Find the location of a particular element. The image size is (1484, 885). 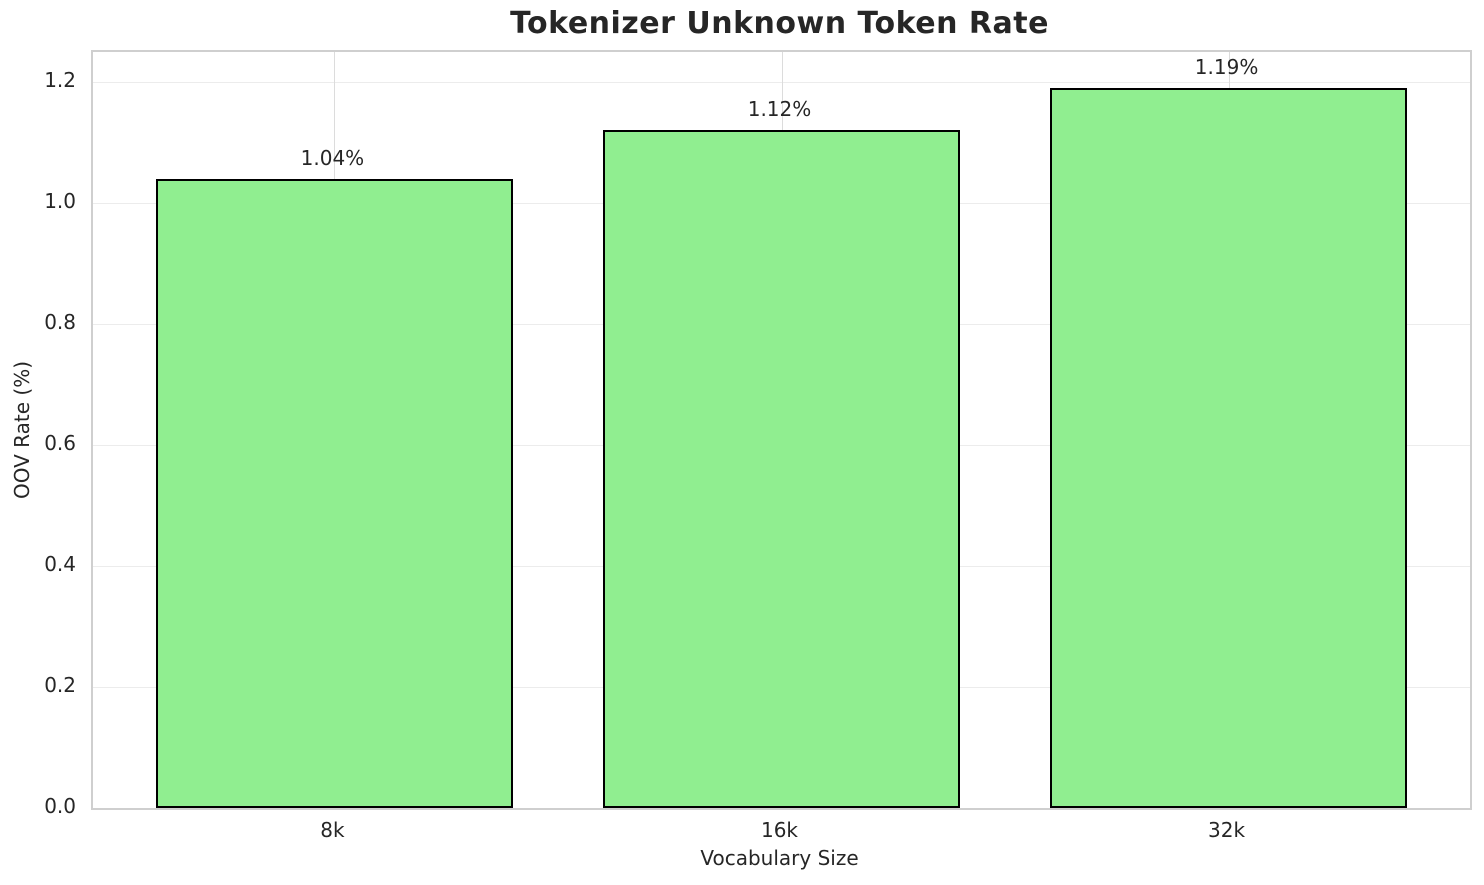

x-tick-label: 16k is located at coordinates (779, 830).